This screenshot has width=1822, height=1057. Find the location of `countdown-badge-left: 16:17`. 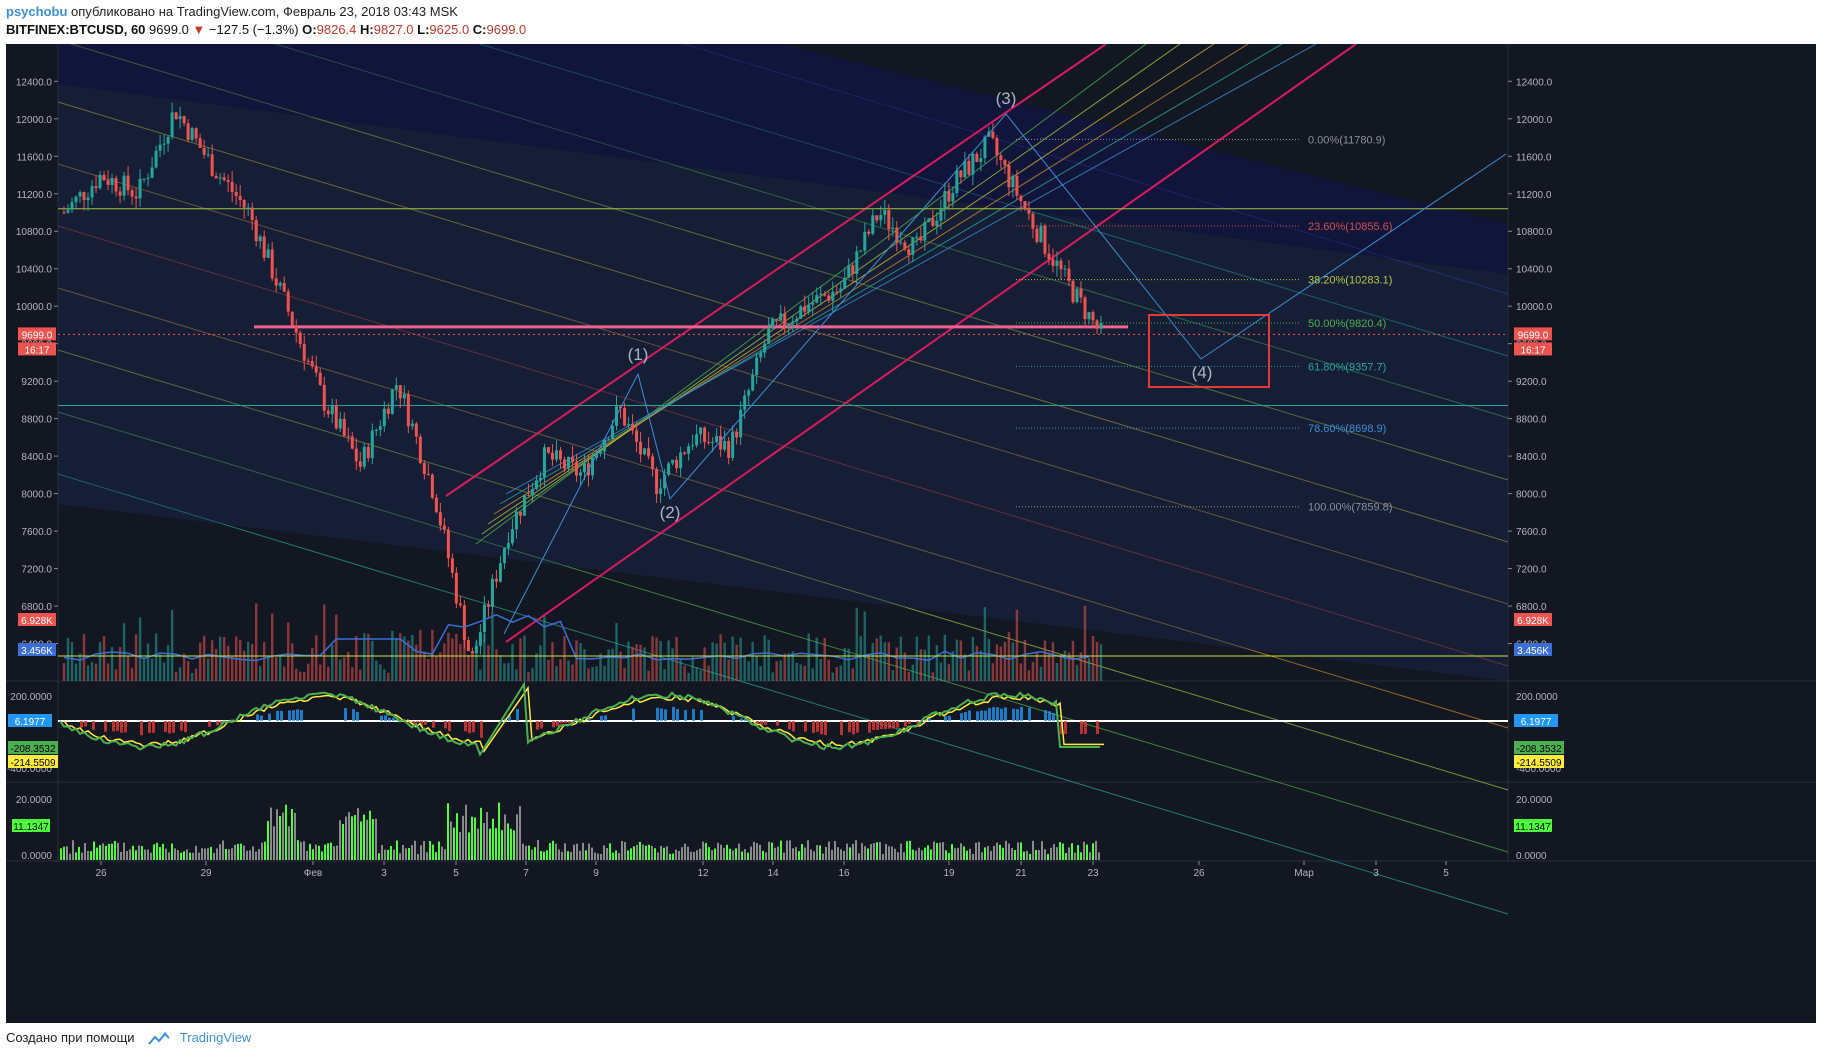

countdown-badge-left: 16:17 is located at coordinates (36, 350).